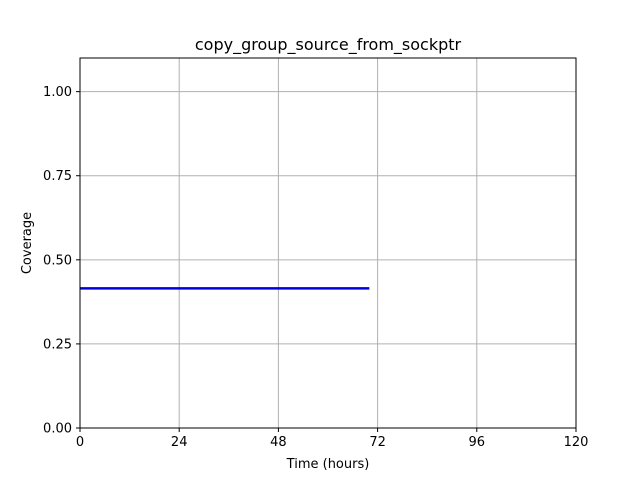 Image resolution: width=640 pixels, height=480 pixels. I want to click on y-tick-label: 1.00, so click(57, 92).